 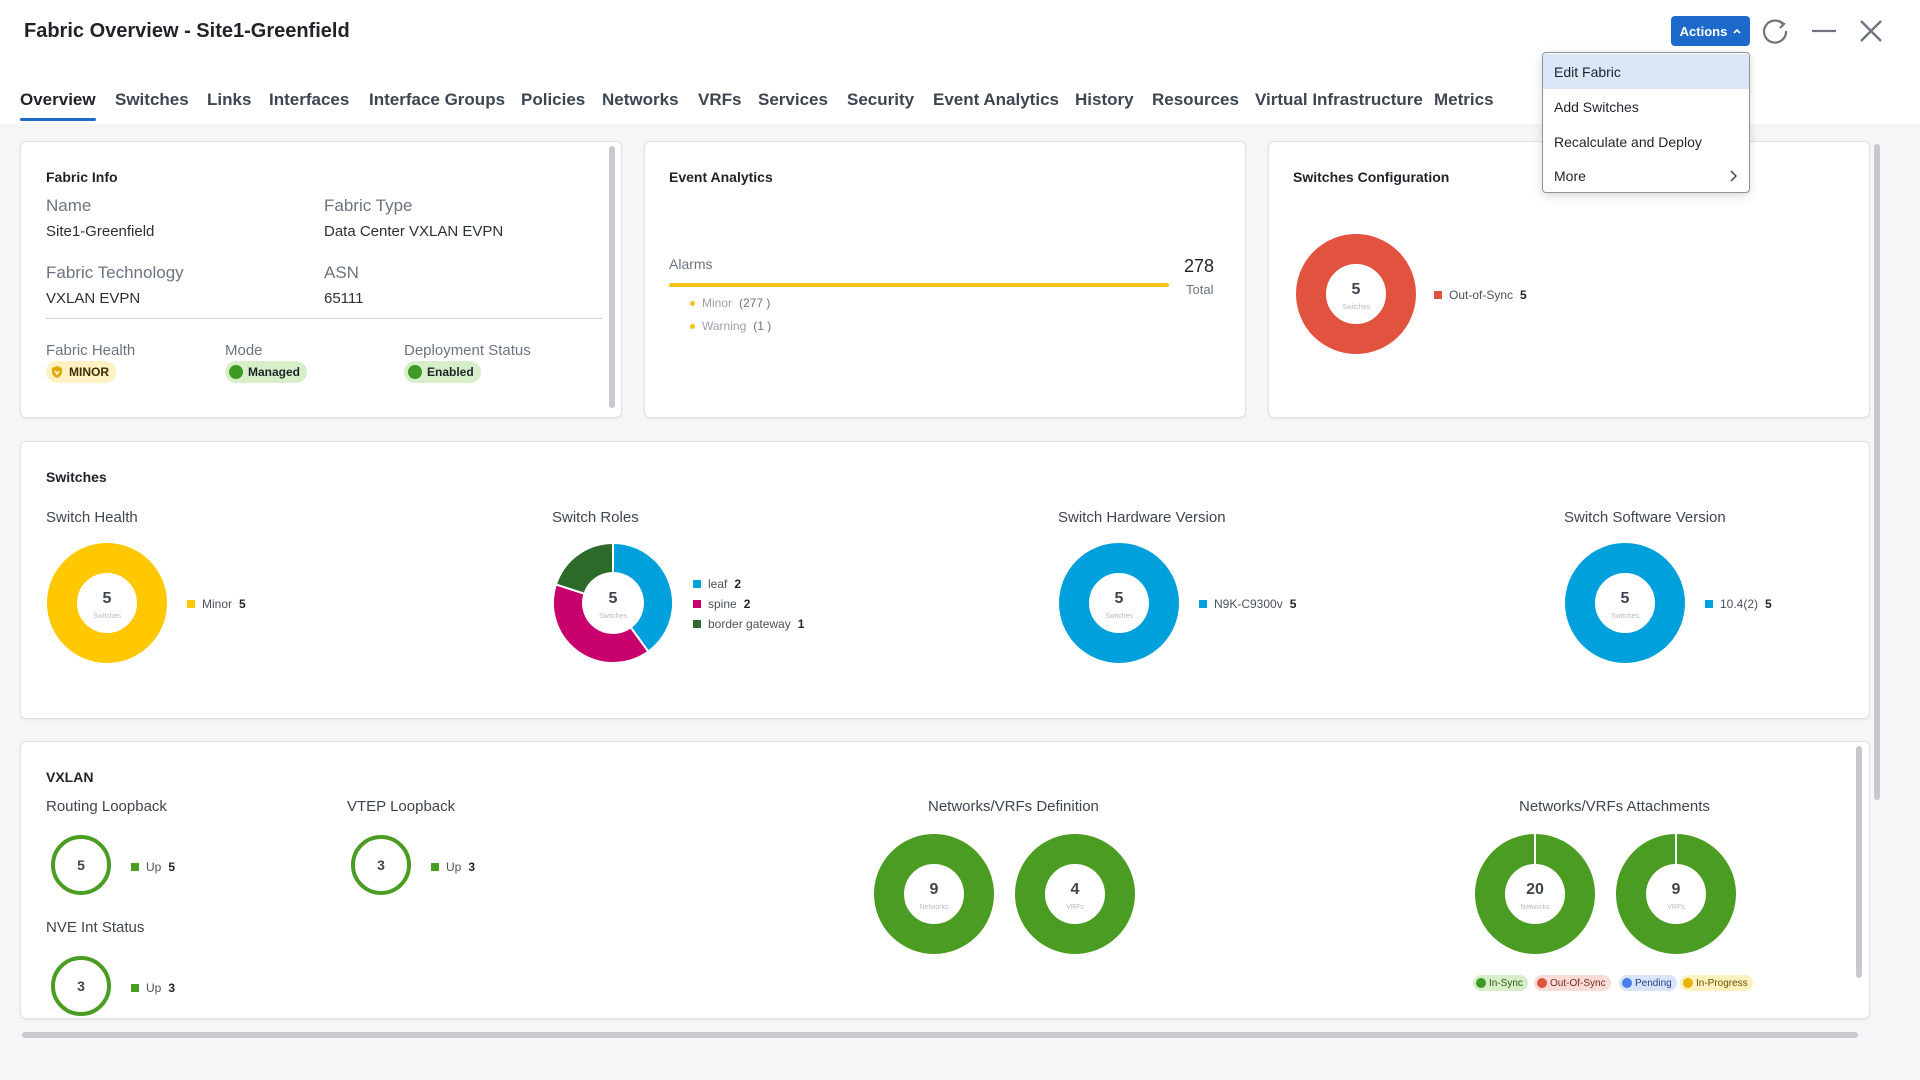 I want to click on legend-routing-up: Up 5, so click(x=153, y=867).